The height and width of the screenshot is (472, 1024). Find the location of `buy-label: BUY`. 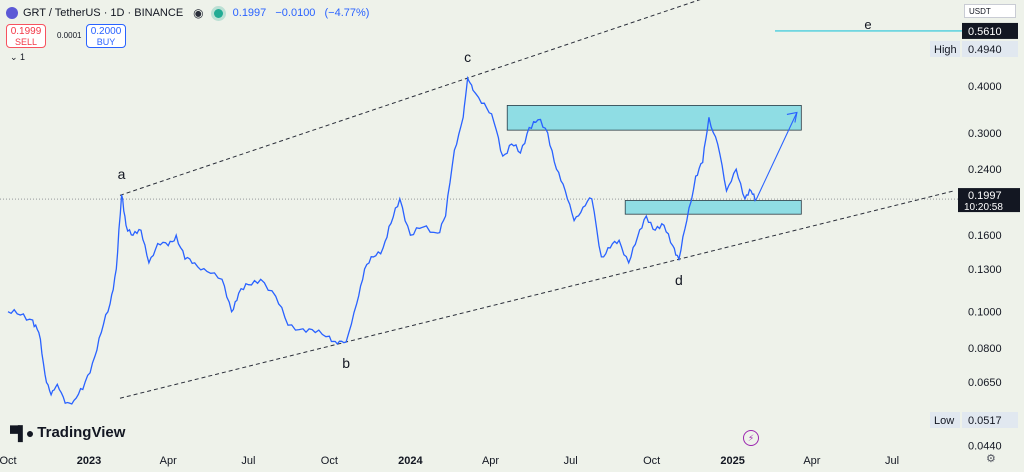

buy-label: BUY is located at coordinates (106, 42).